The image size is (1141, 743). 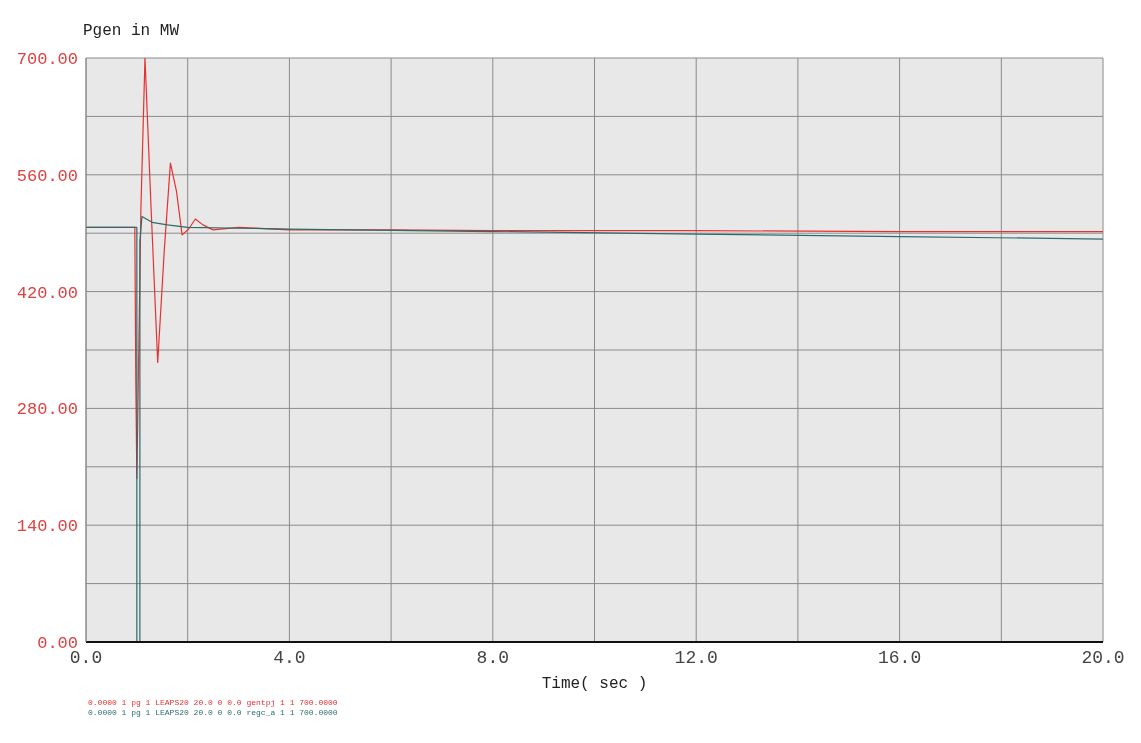 I want to click on y-axis-title: Pgen in MW, so click(x=131, y=31).